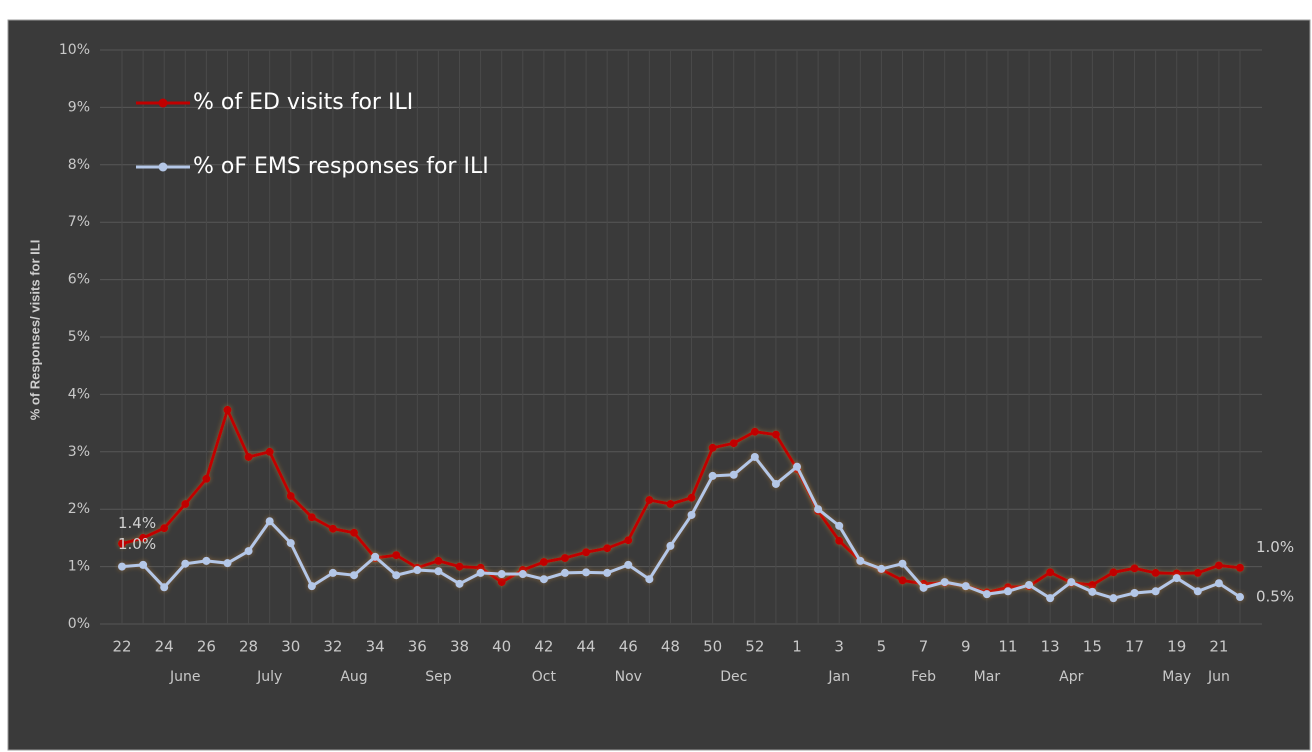 The image size is (1312, 752). What do you see at coordinates (185, 677) in the screenshot?
I see `month-label: June` at bounding box center [185, 677].